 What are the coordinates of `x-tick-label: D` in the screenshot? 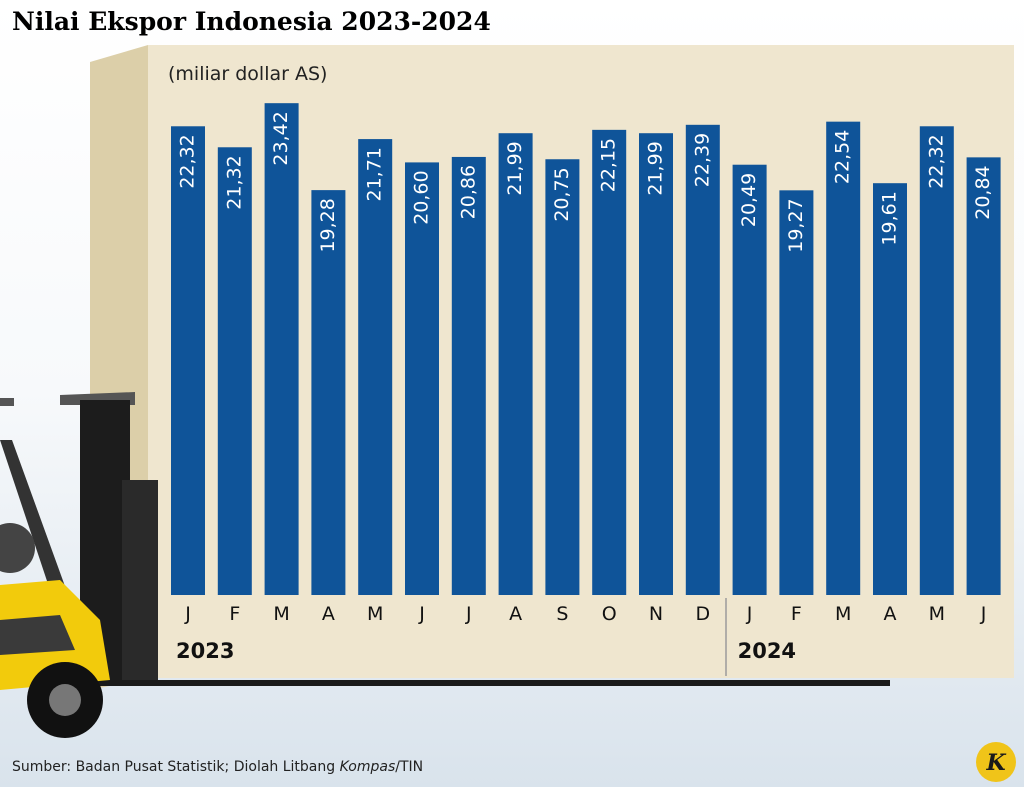 It's located at (702, 614).